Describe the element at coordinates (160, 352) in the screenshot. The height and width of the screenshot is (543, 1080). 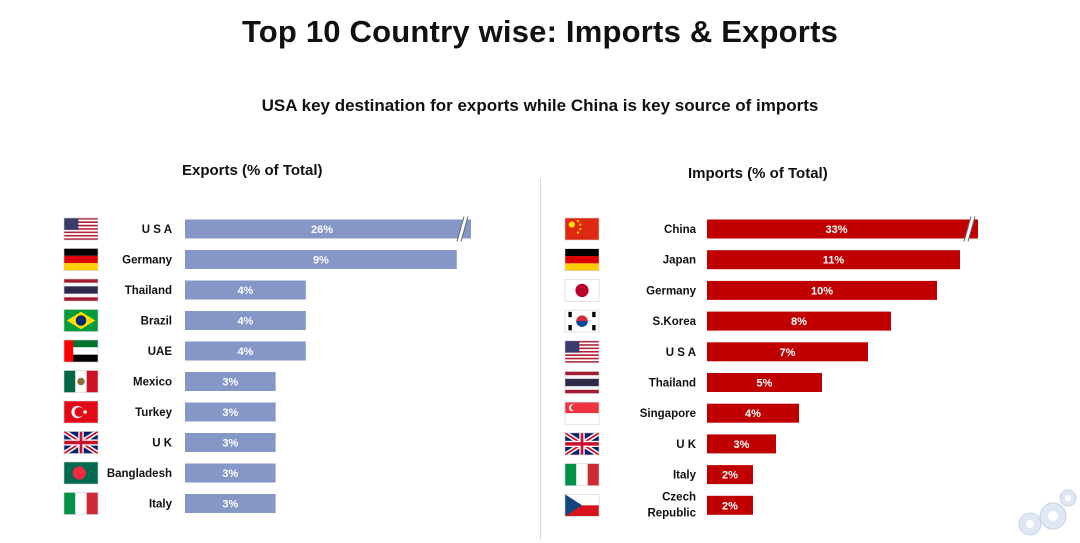
I see `category-label: UAE` at that location.